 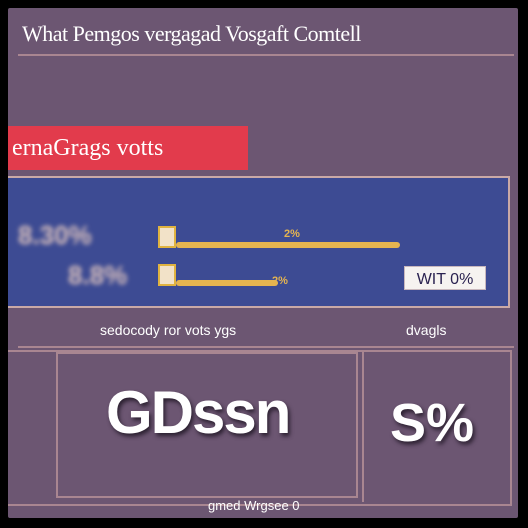 I want to click on summary-separator, so click(x=363, y=427).